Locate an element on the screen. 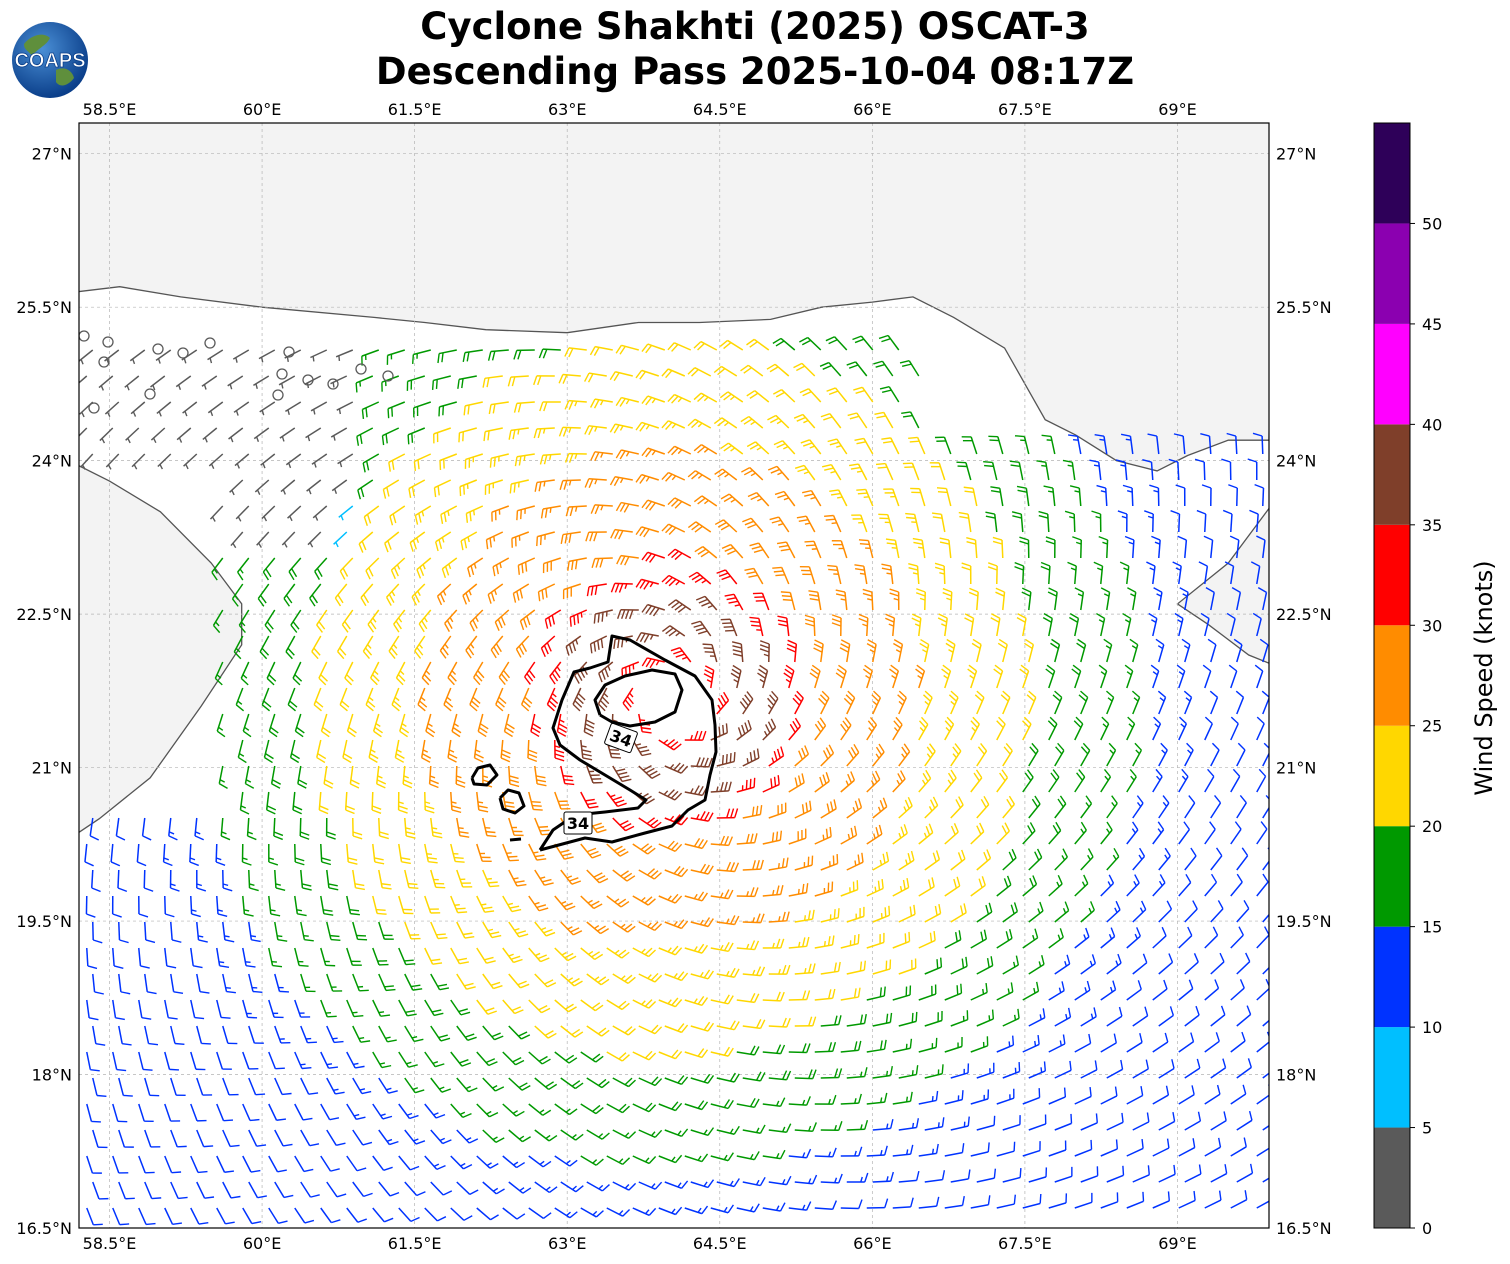 This screenshot has height=1264, width=1510. lon-tick-top-7: 69°E is located at coordinates (1177, 109).